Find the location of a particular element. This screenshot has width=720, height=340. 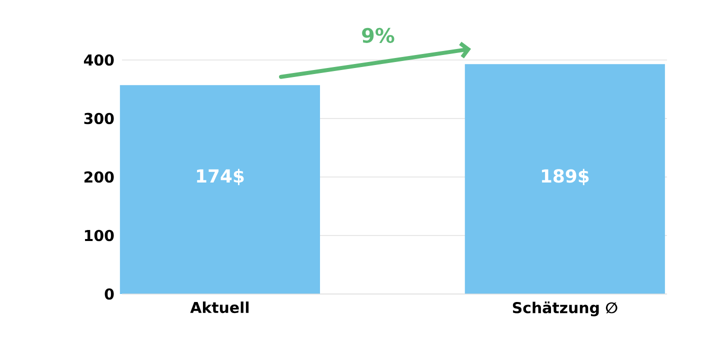

x-tick-label: Schätzung ∅ is located at coordinates (565, 309).